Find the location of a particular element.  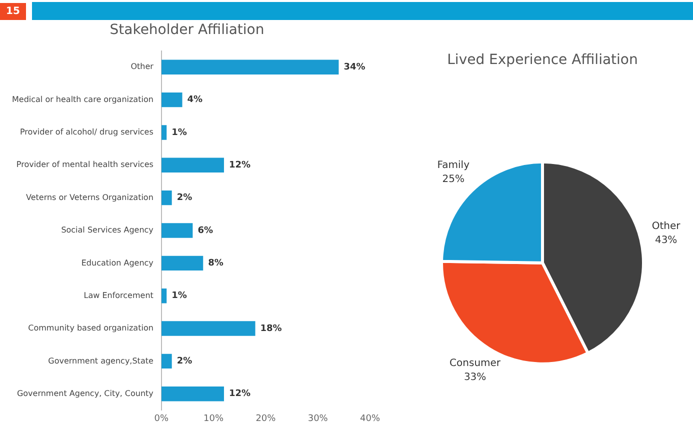

data-label: 34% is located at coordinates (355, 67).